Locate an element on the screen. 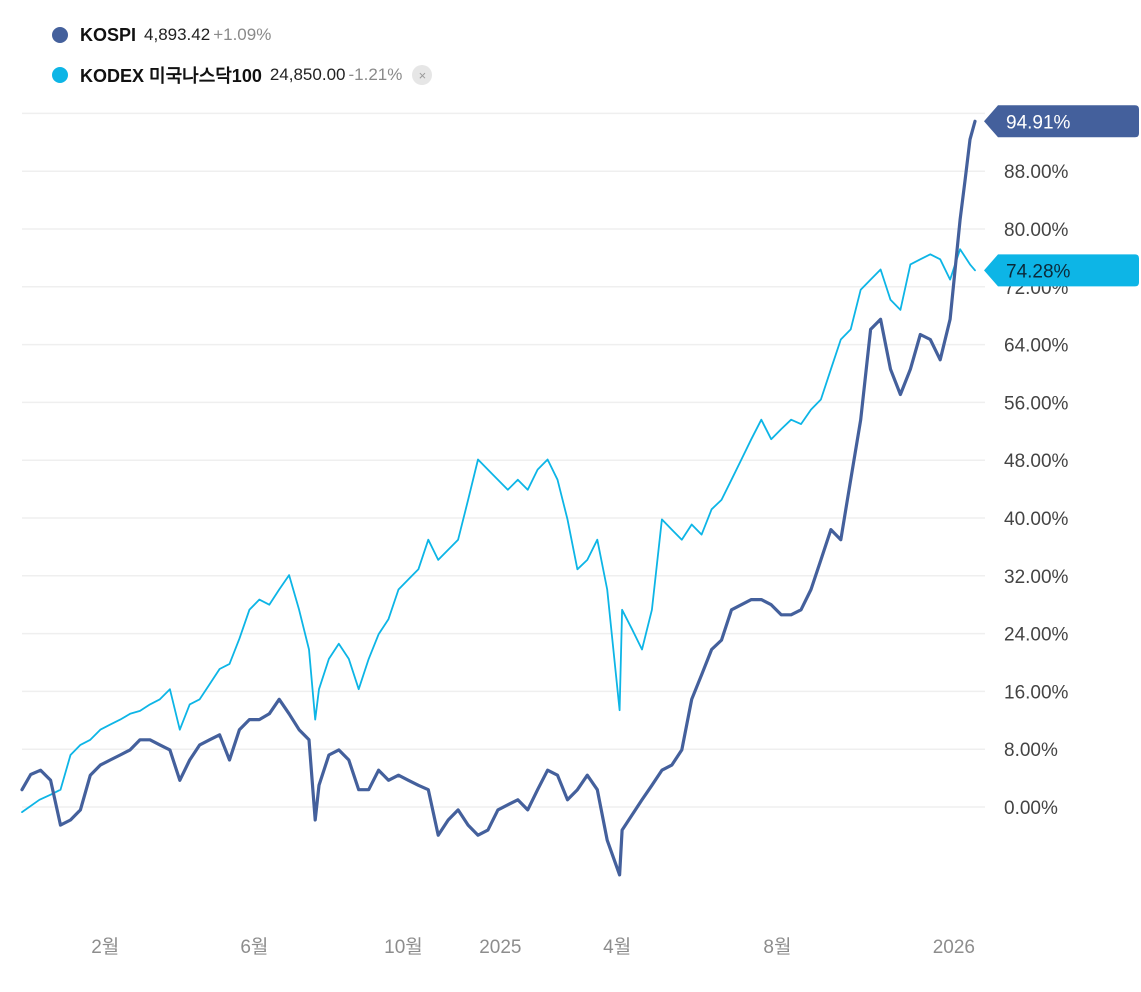 Image resolution: width=1141 pixels, height=992 pixels. x-tick-label: 4월 is located at coordinates (617, 947).